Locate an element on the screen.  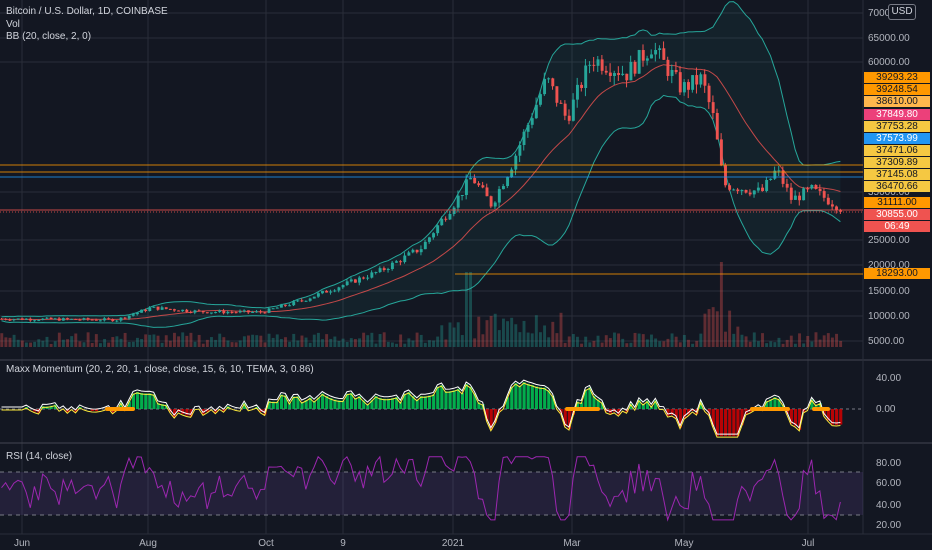
rsi-legend: RSI (14, close) is located at coordinates (39, 456).